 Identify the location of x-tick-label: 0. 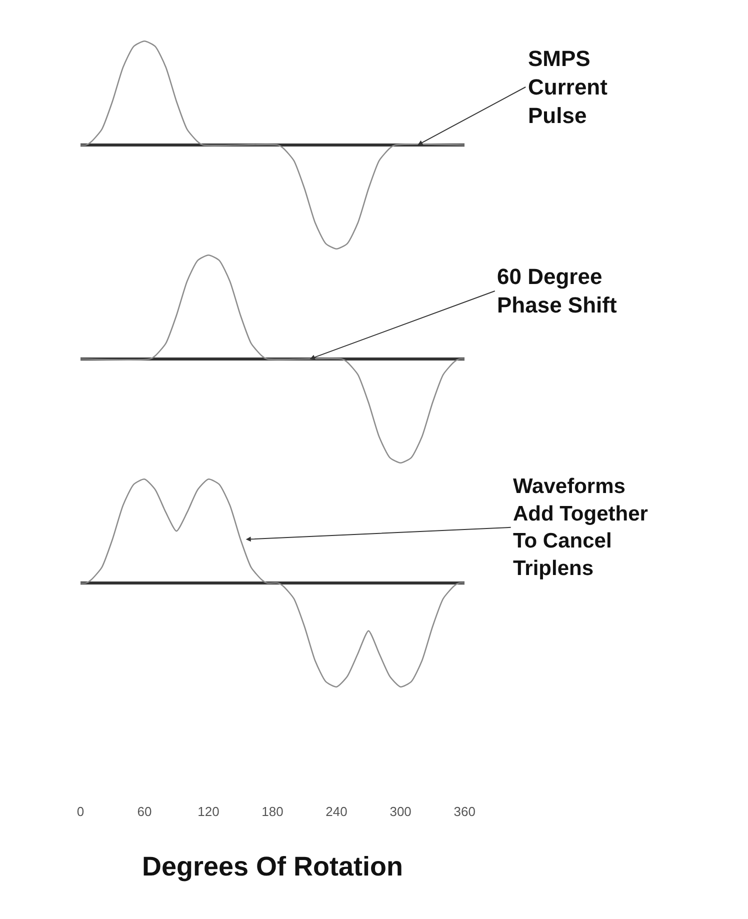
(80, 811).